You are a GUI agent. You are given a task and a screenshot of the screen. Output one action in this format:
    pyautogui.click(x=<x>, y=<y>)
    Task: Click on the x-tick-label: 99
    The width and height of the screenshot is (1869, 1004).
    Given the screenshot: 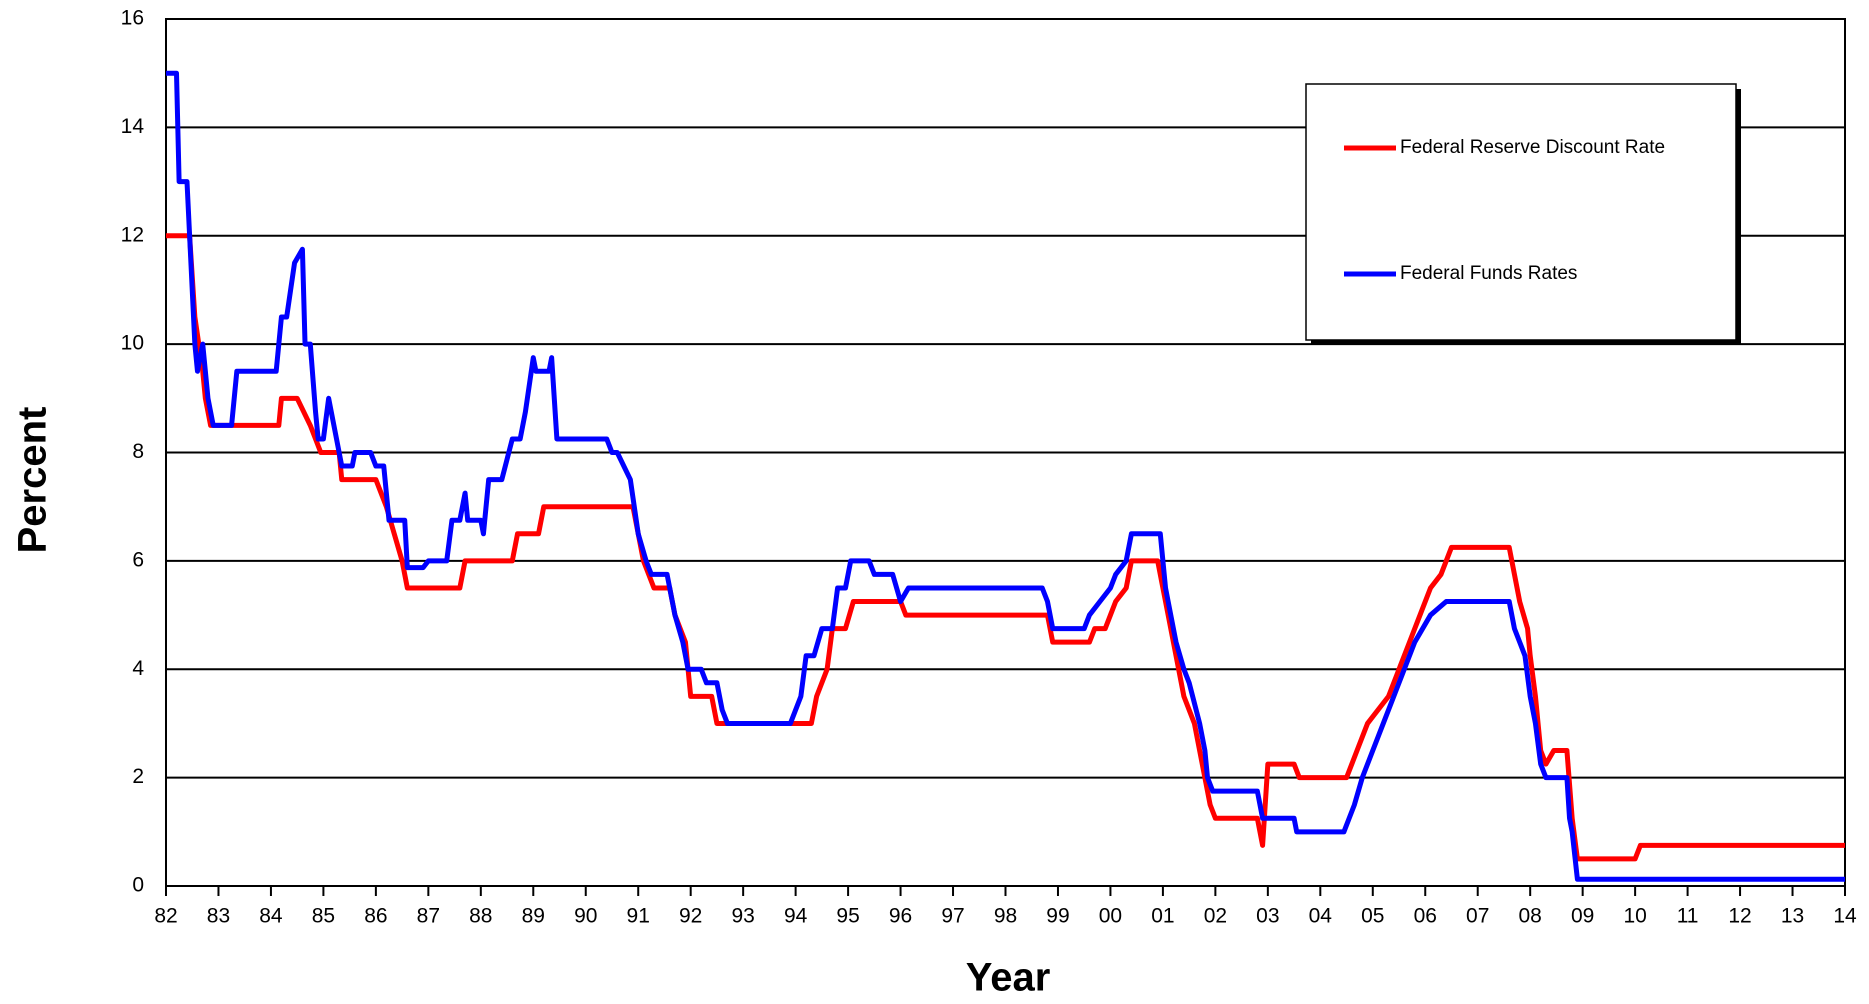 What is the action you would take?
    pyautogui.click(x=1057, y=916)
    